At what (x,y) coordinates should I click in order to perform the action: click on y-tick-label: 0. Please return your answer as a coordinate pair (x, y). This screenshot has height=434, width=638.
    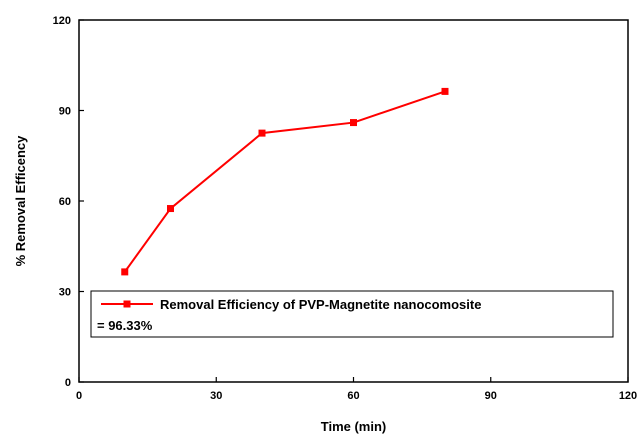
    Looking at the image, I should click on (68, 383).